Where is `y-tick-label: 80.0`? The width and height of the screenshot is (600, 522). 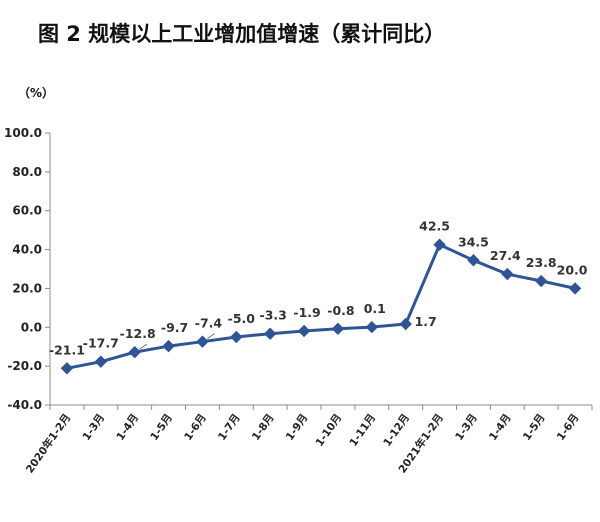
y-tick-label: 80.0 is located at coordinates (27, 172).